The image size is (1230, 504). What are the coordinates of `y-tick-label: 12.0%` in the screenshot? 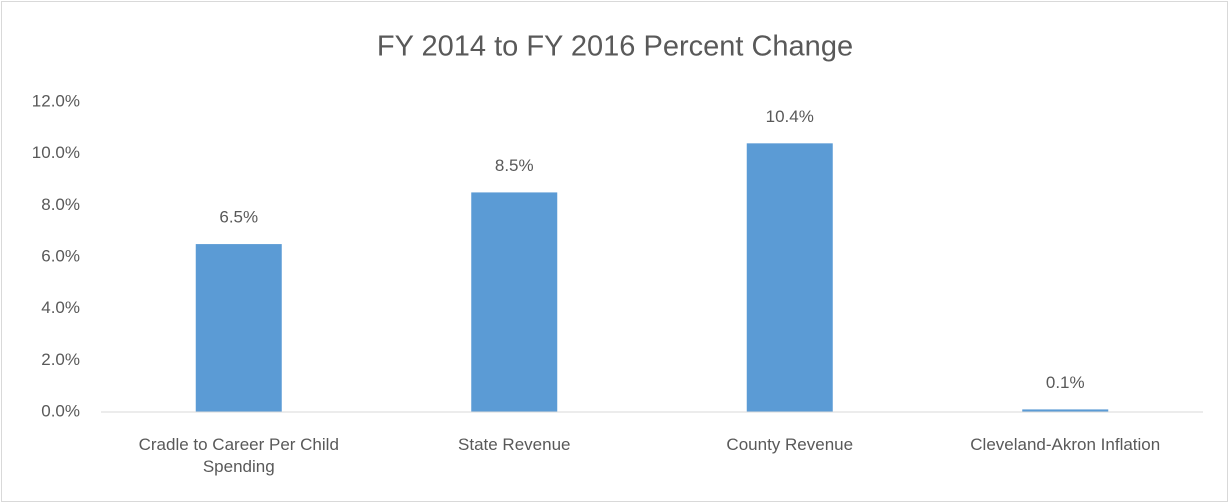 It's located at (56, 100).